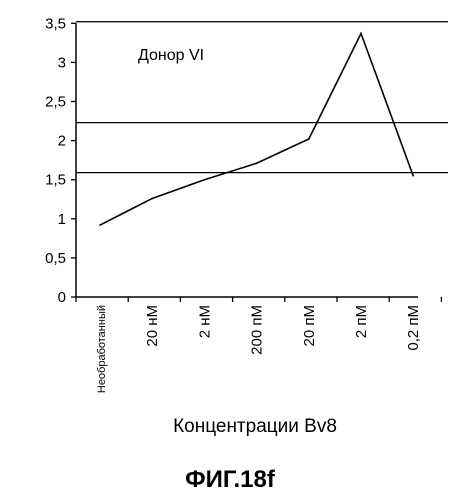  Describe the element at coordinates (55, 180) in the screenshot. I see `y-tick-label: 1,5` at that location.